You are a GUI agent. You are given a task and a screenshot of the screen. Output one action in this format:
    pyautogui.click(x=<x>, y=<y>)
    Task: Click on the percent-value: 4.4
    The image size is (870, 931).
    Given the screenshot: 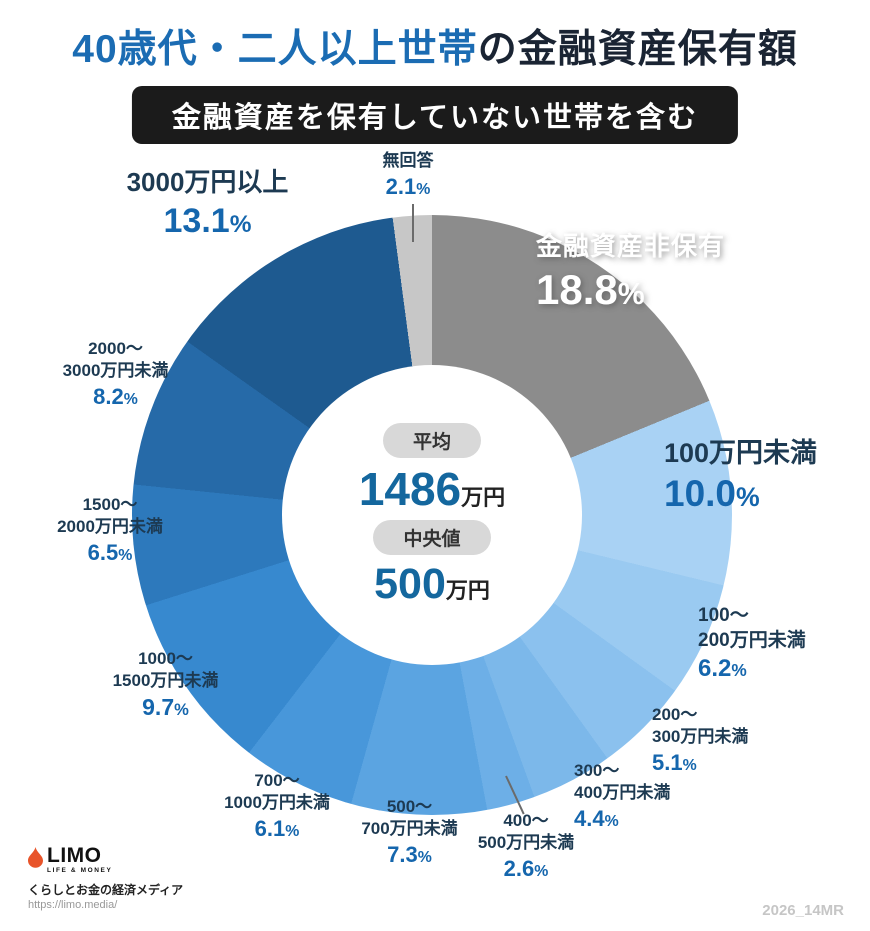 What is the action you would take?
    pyautogui.click(x=589, y=819)
    